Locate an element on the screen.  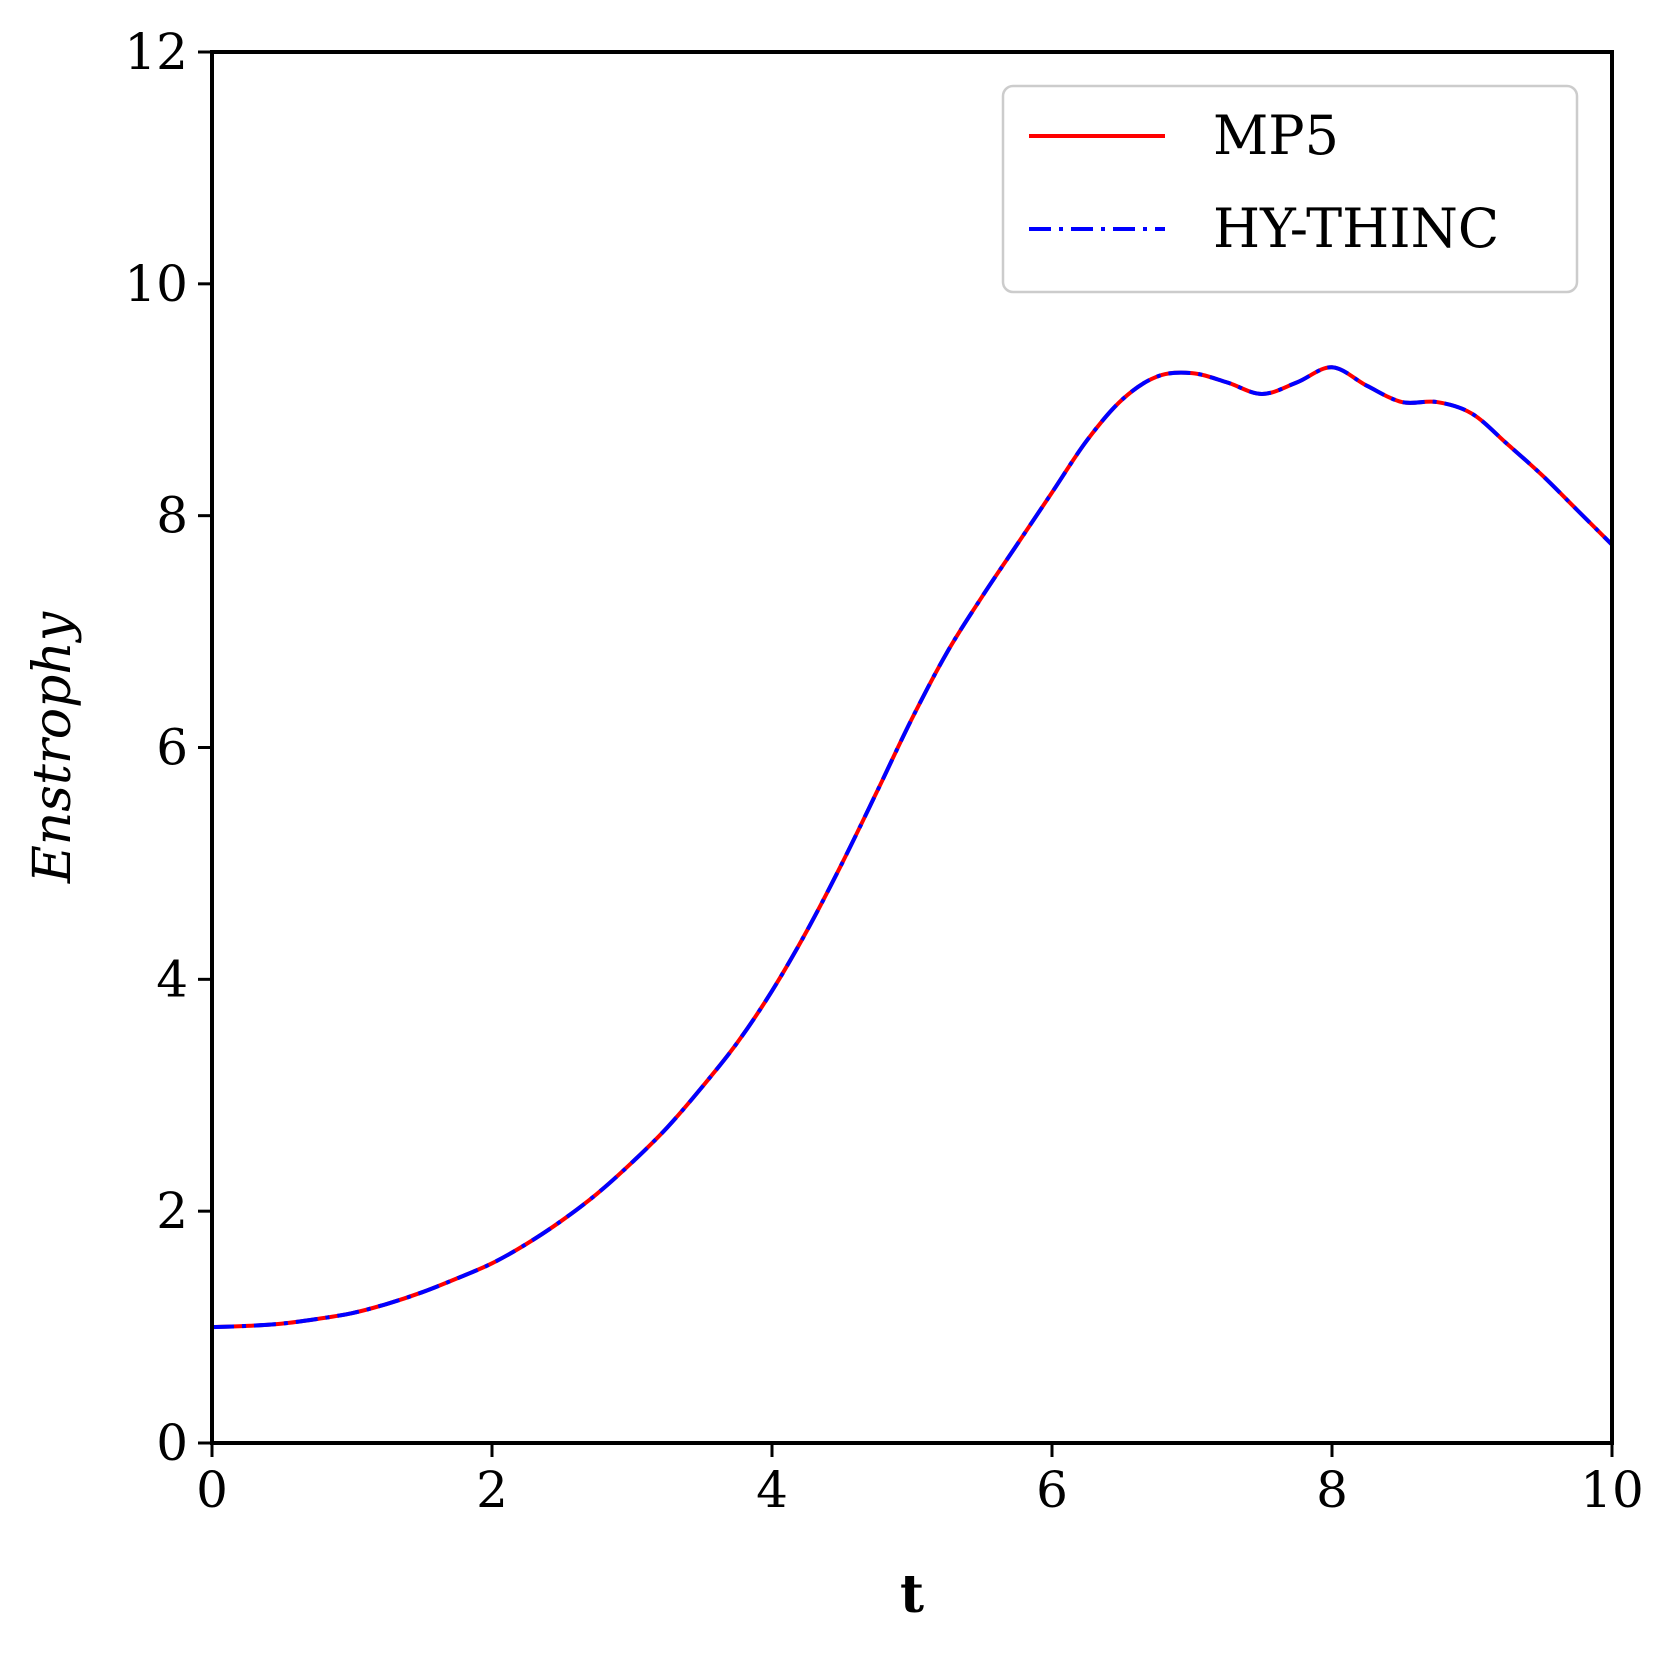
y-tick-label: 0 is located at coordinates (172, 1443).